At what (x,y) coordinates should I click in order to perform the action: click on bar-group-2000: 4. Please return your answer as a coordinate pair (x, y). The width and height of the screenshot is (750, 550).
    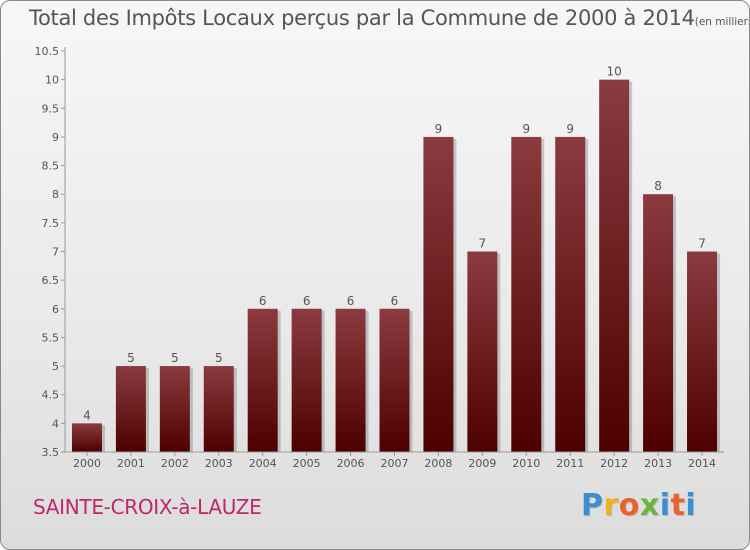
    Looking at the image, I should click on (88, 430).